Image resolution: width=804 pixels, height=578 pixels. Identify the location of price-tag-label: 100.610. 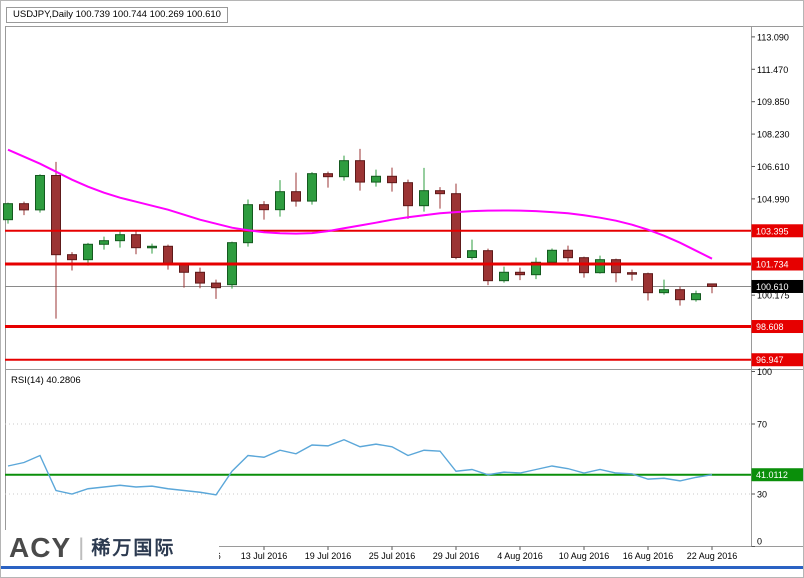
(772, 287).